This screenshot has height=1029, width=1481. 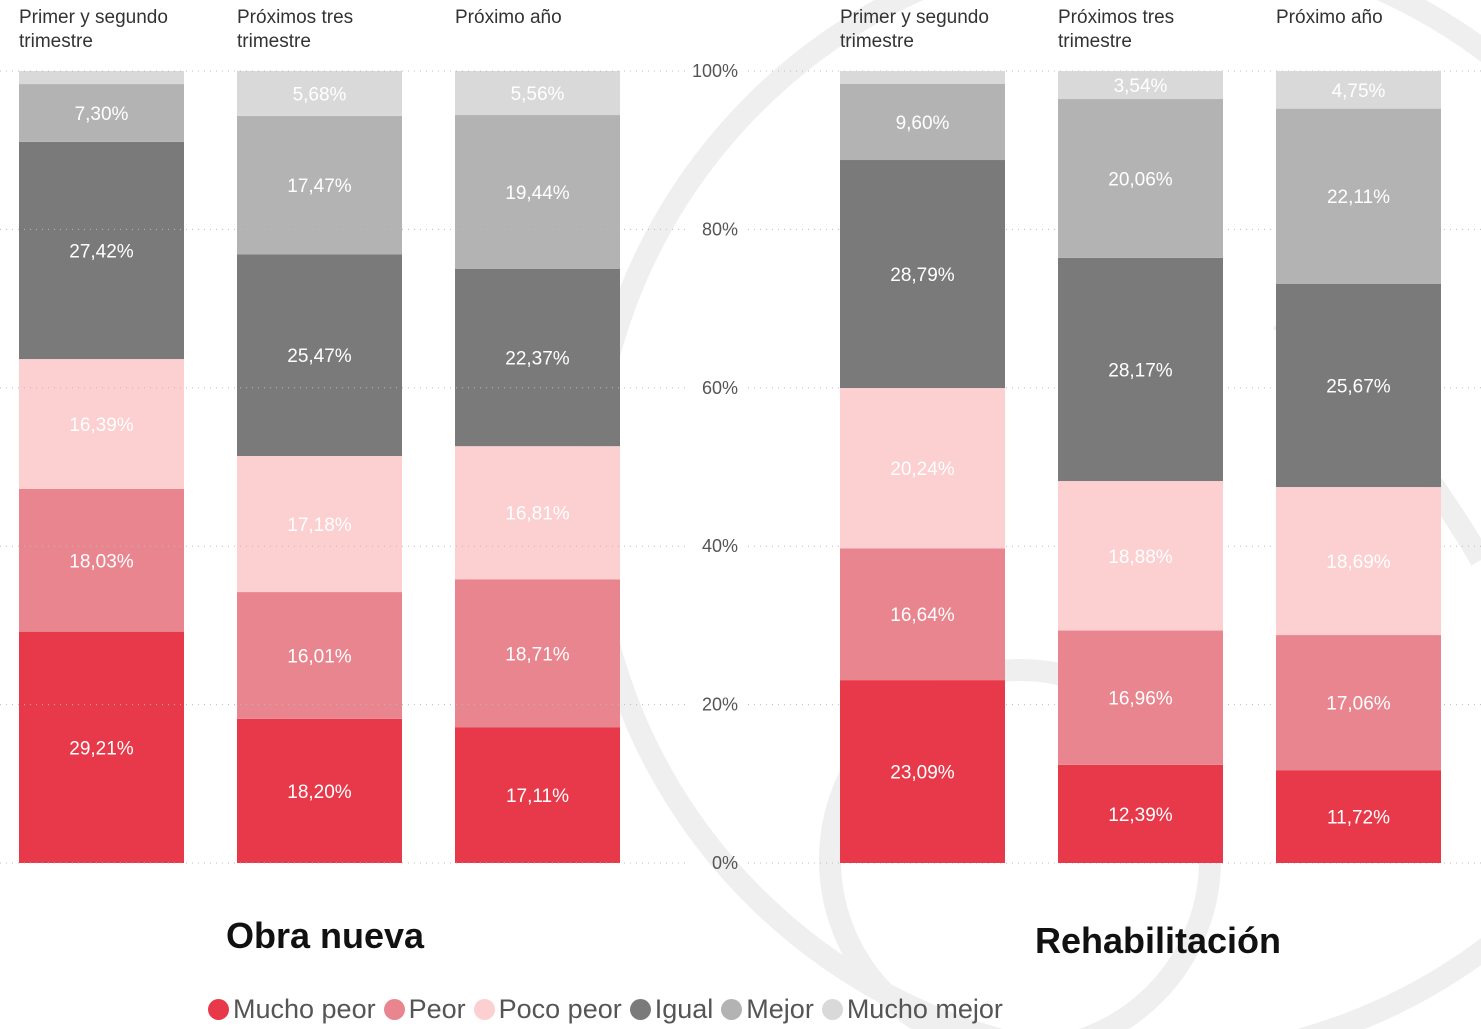 I want to click on data-label: 18,20%, so click(x=319, y=792).